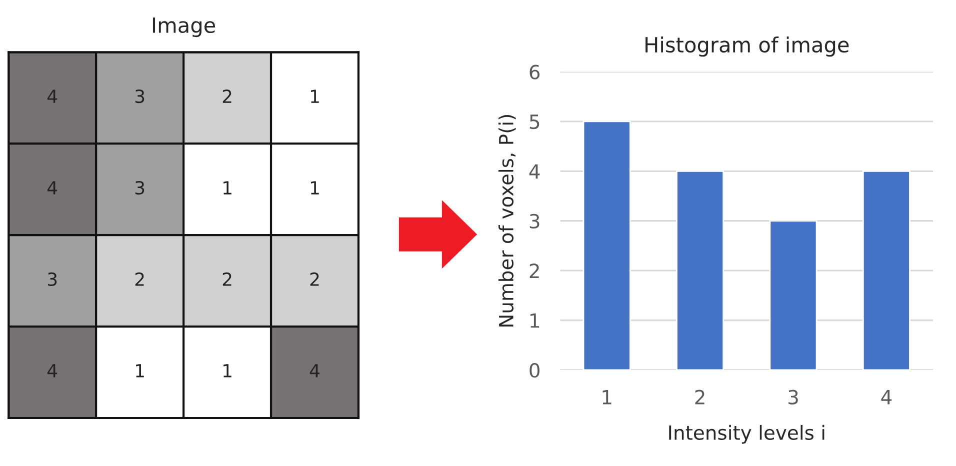 Image resolution: width=956 pixels, height=466 pixels. What do you see at coordinates (535, 122) in the screenshot?
I see `y-tick-label: 5` at bounding box center [535, 122].